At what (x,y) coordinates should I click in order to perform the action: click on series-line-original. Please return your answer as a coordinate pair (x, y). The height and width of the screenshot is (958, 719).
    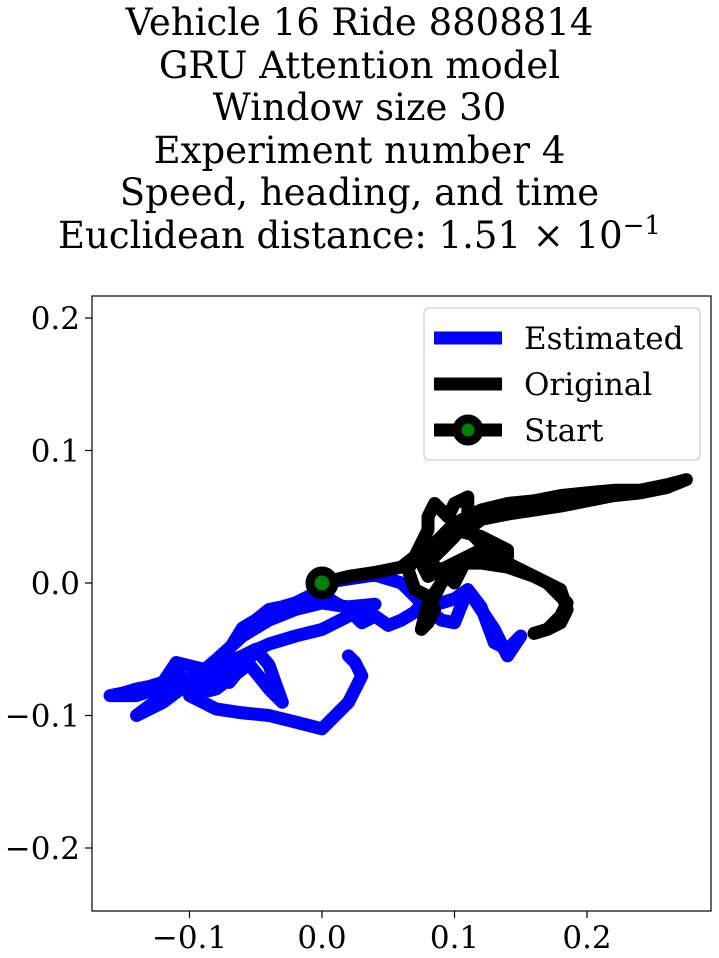
    Looking at the image, I should click on (504, 556).